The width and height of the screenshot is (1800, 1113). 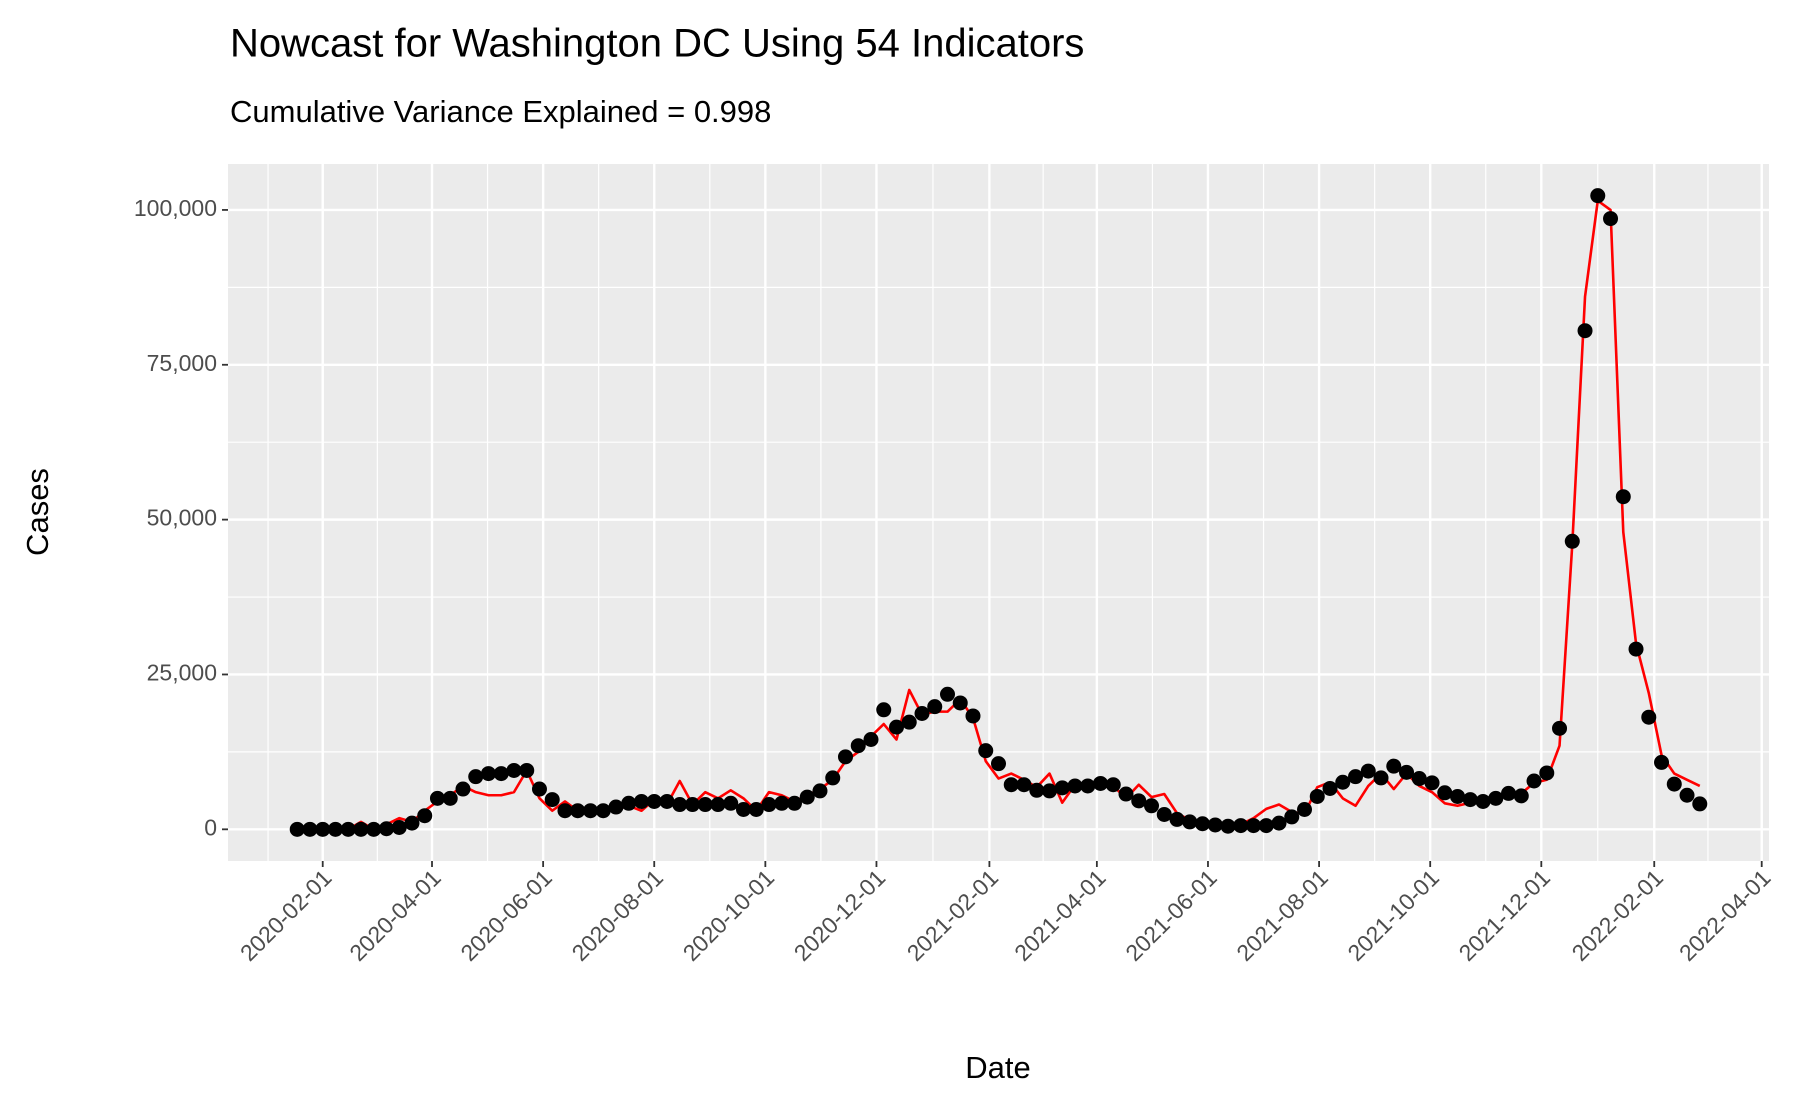 What do you see at coordinates (1393, 915) in the screenshot?
I see `x-tick-label: 2021-10-01` at bounding box center [1393, 915].